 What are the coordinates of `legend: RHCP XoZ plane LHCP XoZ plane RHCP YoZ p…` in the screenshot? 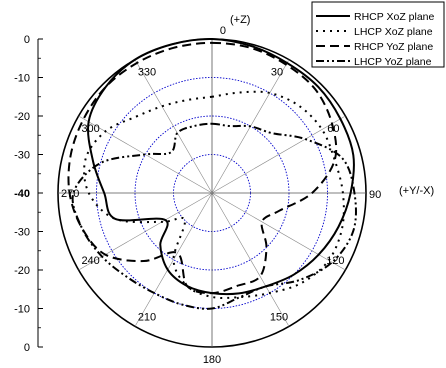 It's located at (378, 34).